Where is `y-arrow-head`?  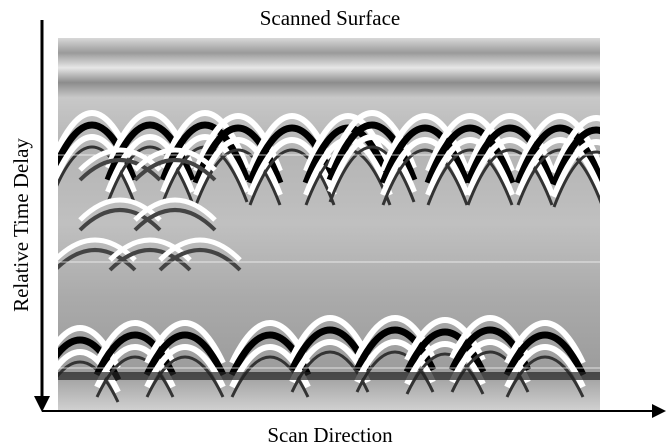
y-arrow-head is located at coordinates (42, 404).